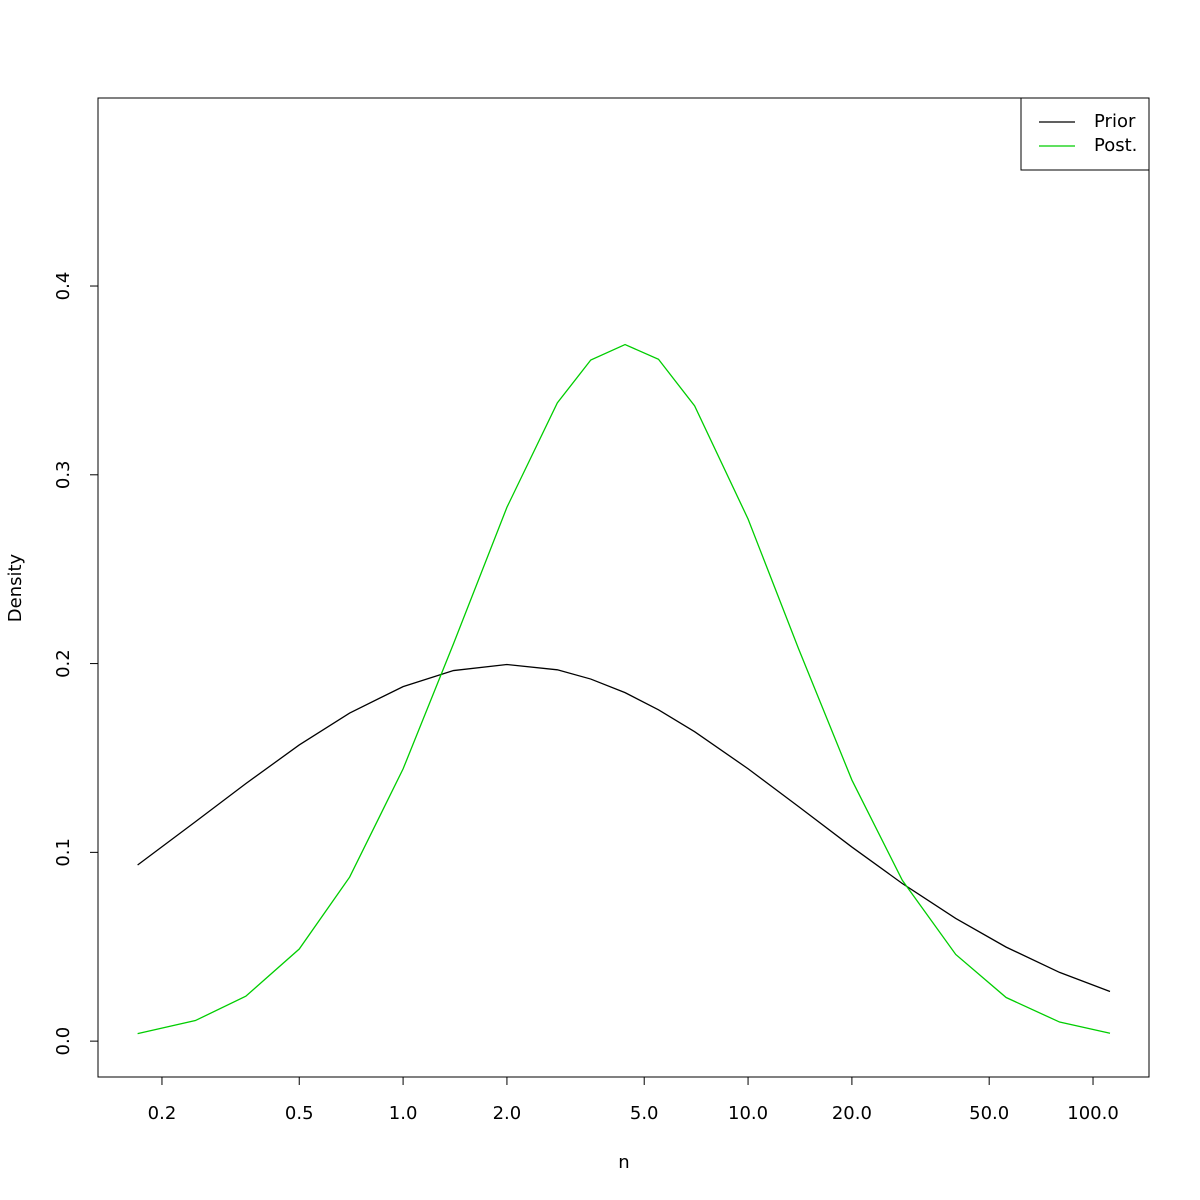 The width and height of the screenshot is (1200, 1200). I want to click on x-tick-label: 5.0, so click(644, 1113).